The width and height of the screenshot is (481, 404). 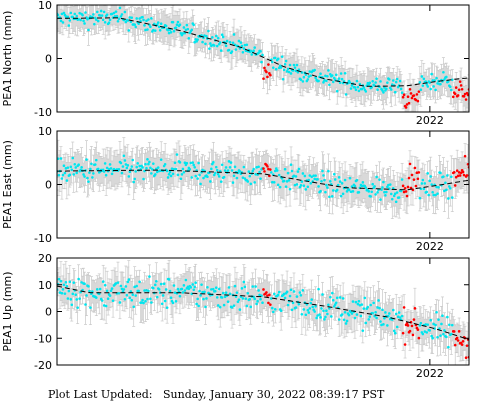 I want to click on x-tick-label: 2022, so click(x=430, y=120).